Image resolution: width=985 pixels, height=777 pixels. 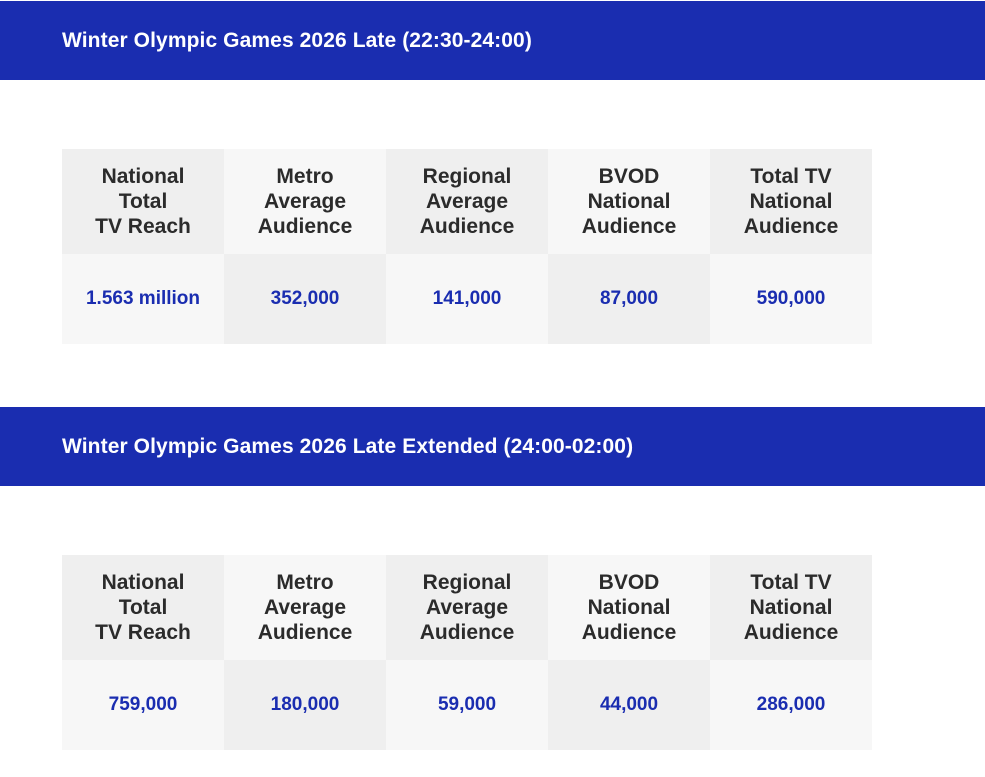 What do you see at coordinates (629, 705) in the screenshot?
I see `value-bvod-audience: 44,000` at bounding box center [629, 705].